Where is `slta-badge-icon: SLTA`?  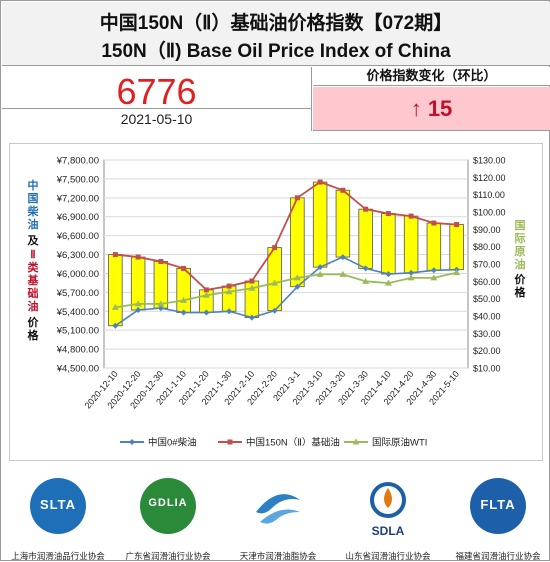
slta-badge-icon: SLTA is located at coordinates (58, 506).